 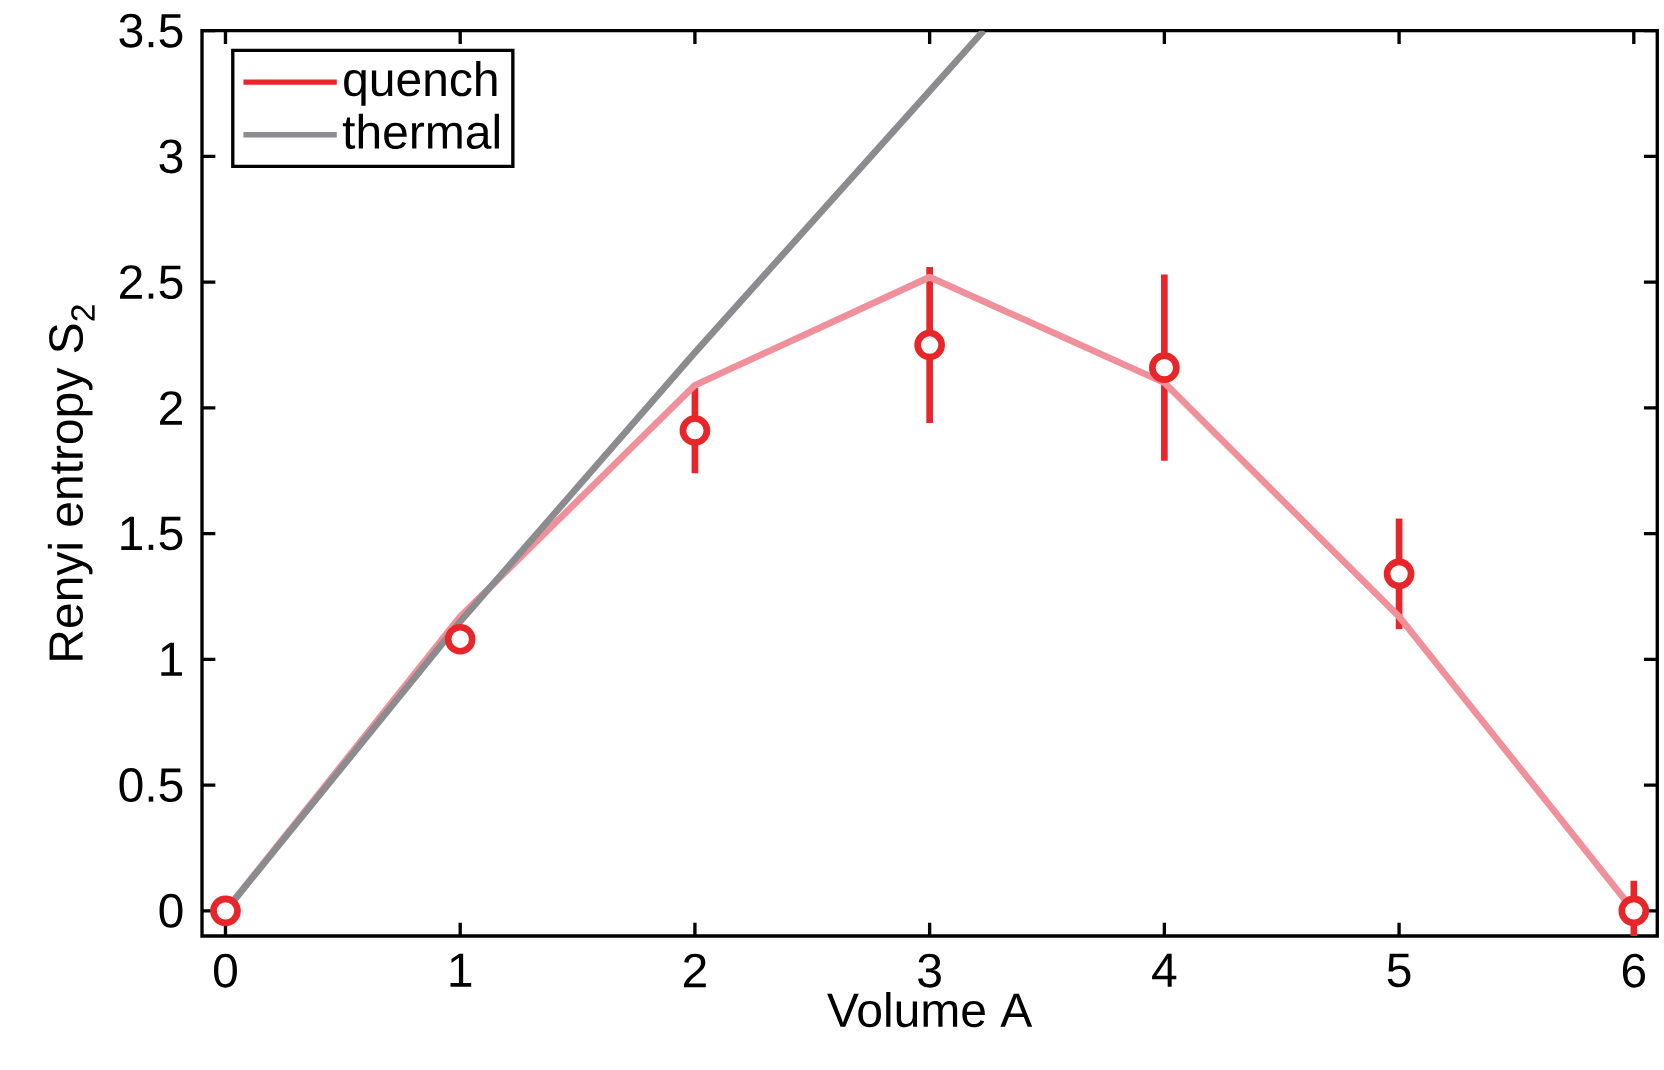 I want to click on legend-label: quench, so click(x=420, y=83).